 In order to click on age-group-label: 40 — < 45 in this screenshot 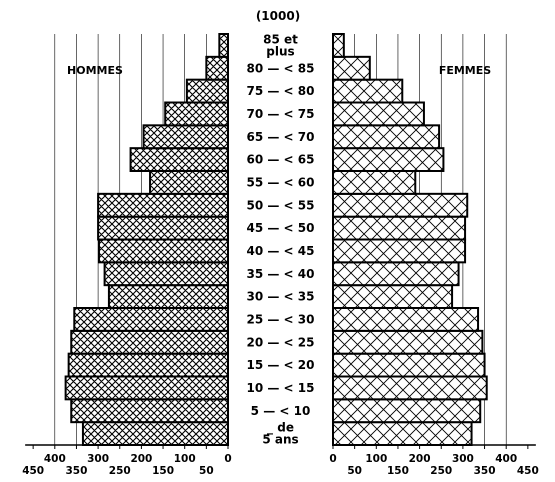, I will do `click(281, 251)`.